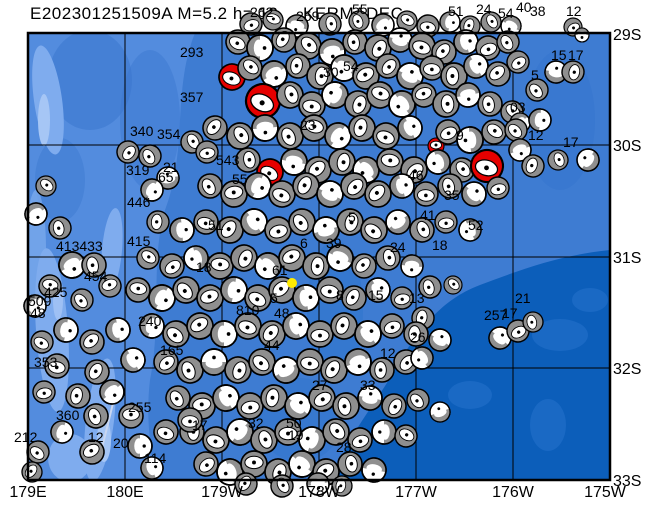 The image size is (646, 509). What do you see at coordinates (416, 175) in the screenshot?
I see `event-label: 46` at bounding box center [416, 175].